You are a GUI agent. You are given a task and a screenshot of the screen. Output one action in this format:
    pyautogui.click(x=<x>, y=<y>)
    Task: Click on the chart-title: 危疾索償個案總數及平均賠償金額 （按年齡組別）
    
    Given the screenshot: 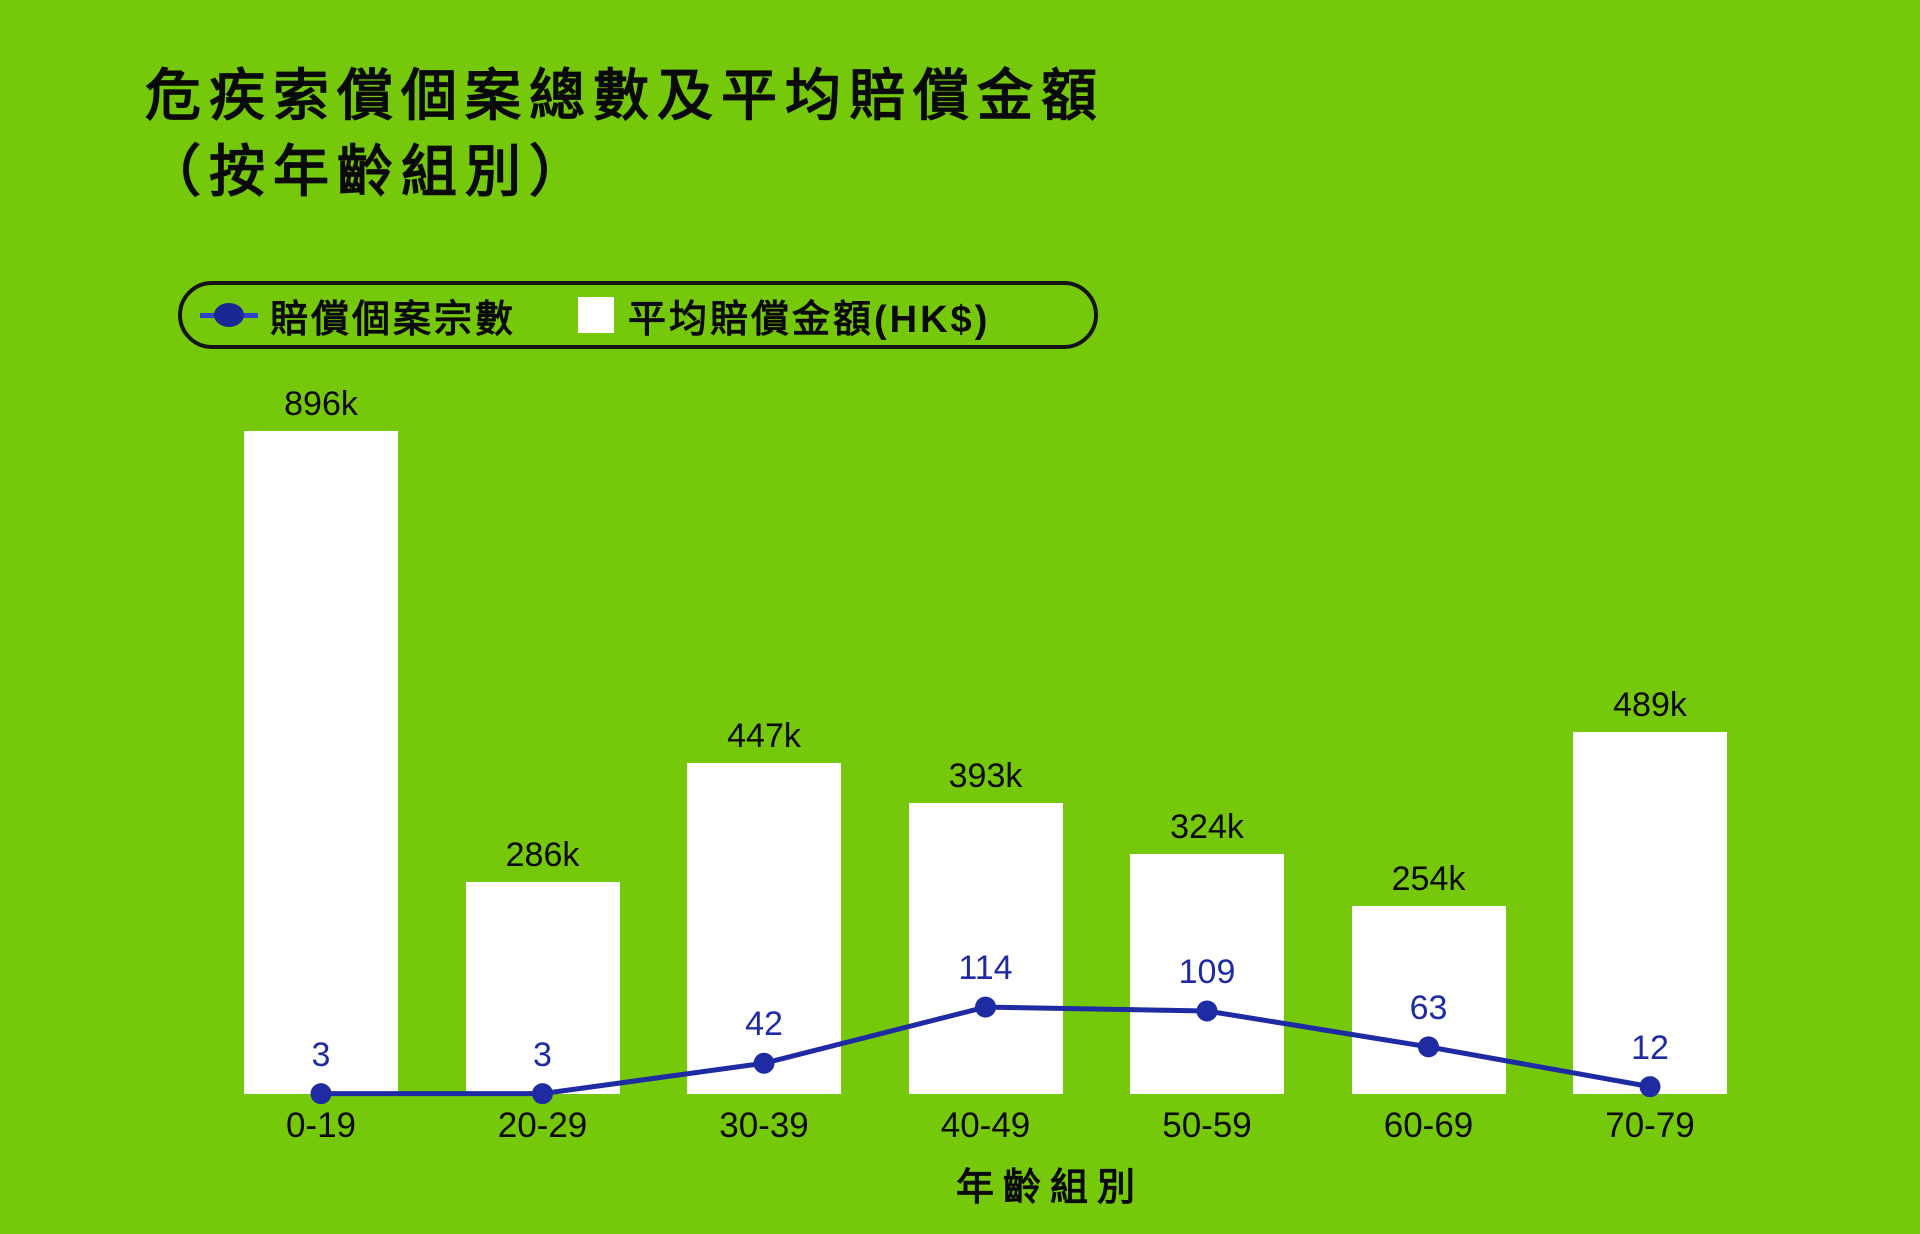 What is the action you would take?
    pyautogui.click(x=625, y=134)
    